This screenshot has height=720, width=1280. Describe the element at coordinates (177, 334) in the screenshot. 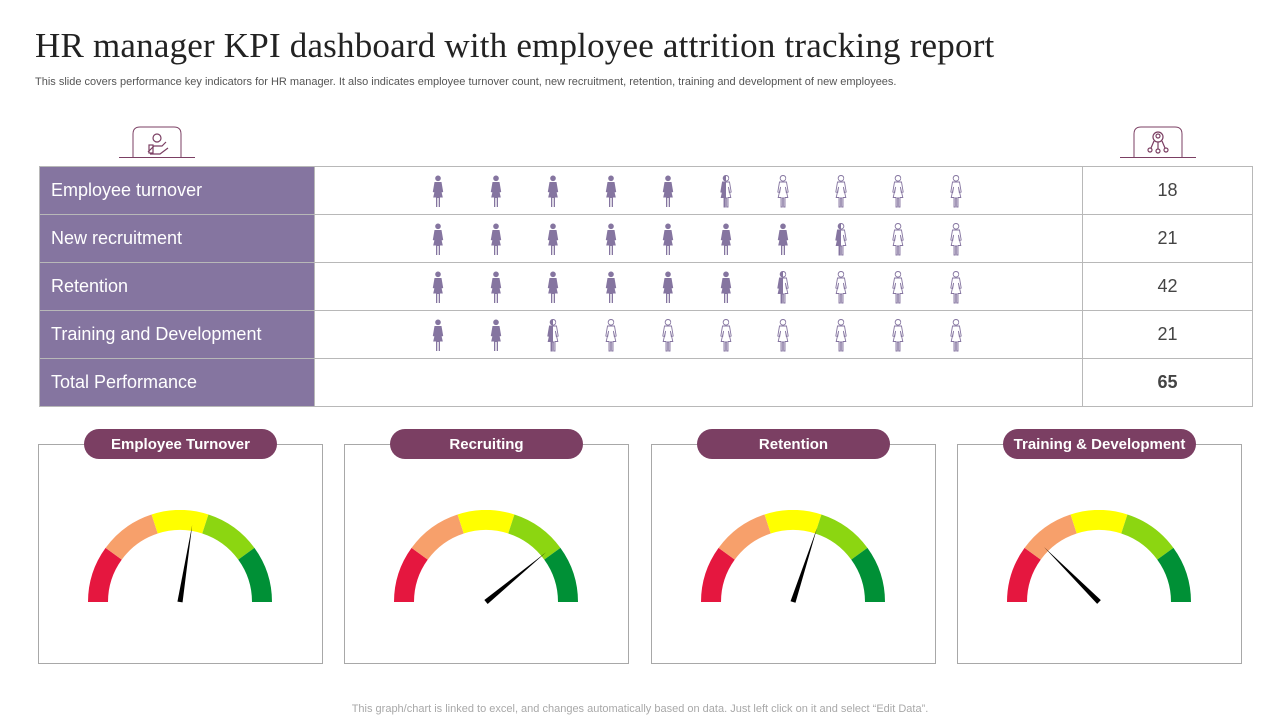

I see `kpi-row-label: Training and Development` at that location.